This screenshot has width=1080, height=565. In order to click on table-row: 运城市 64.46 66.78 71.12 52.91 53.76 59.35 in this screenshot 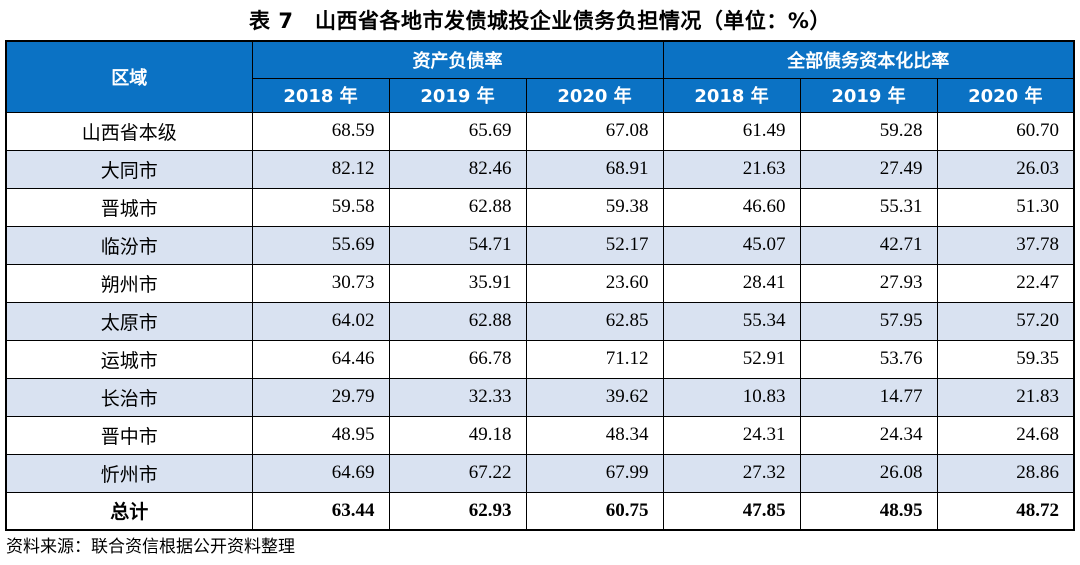, I will do `click(540, 359)`.